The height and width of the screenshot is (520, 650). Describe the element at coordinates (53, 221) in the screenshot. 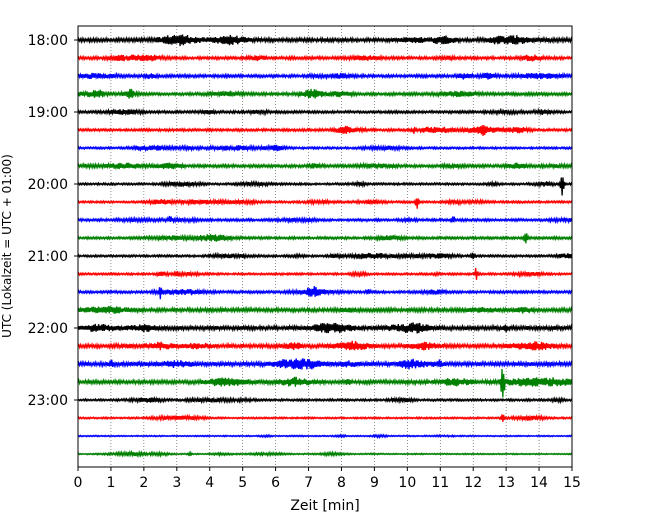

I see `y-axis-ticks: 18:00 19:00 20:00 21:00 22:00 23:00` at that location.